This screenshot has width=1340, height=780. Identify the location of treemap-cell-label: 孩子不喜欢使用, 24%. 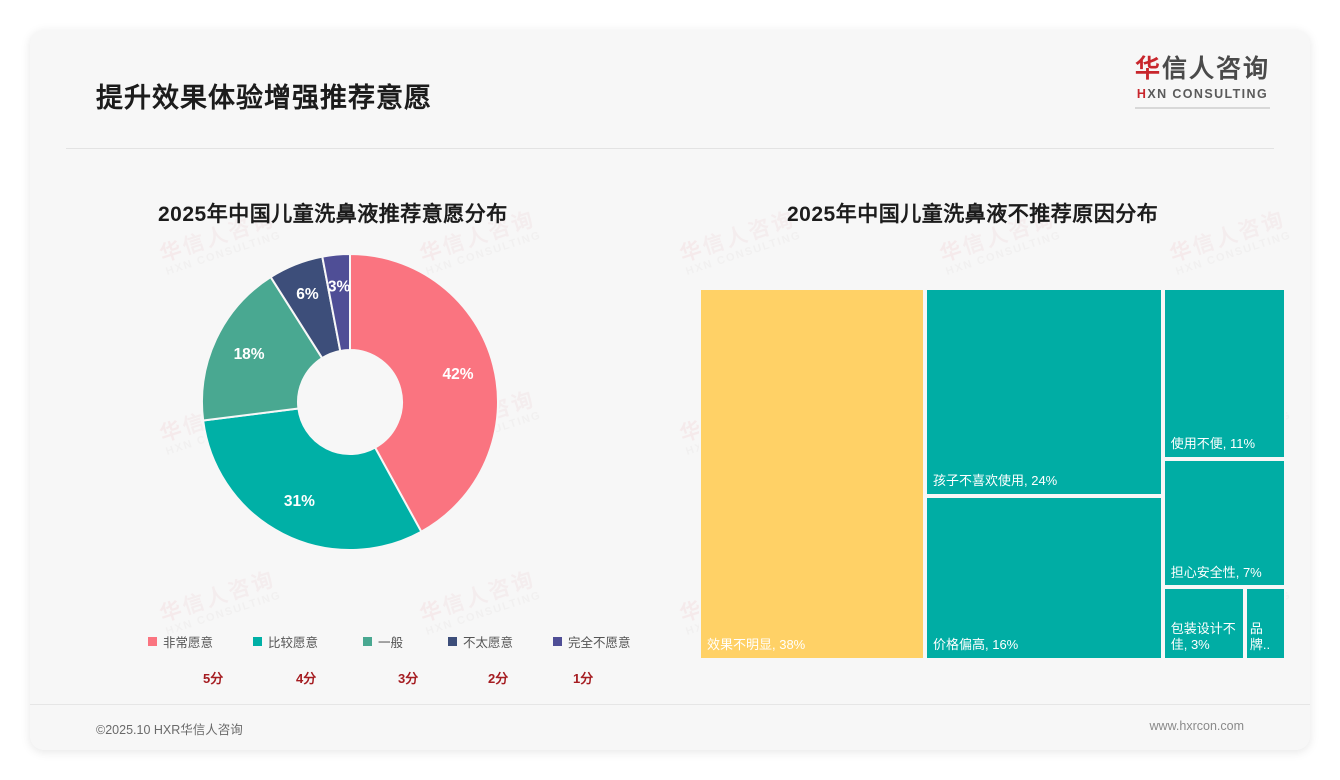
(995, 481).